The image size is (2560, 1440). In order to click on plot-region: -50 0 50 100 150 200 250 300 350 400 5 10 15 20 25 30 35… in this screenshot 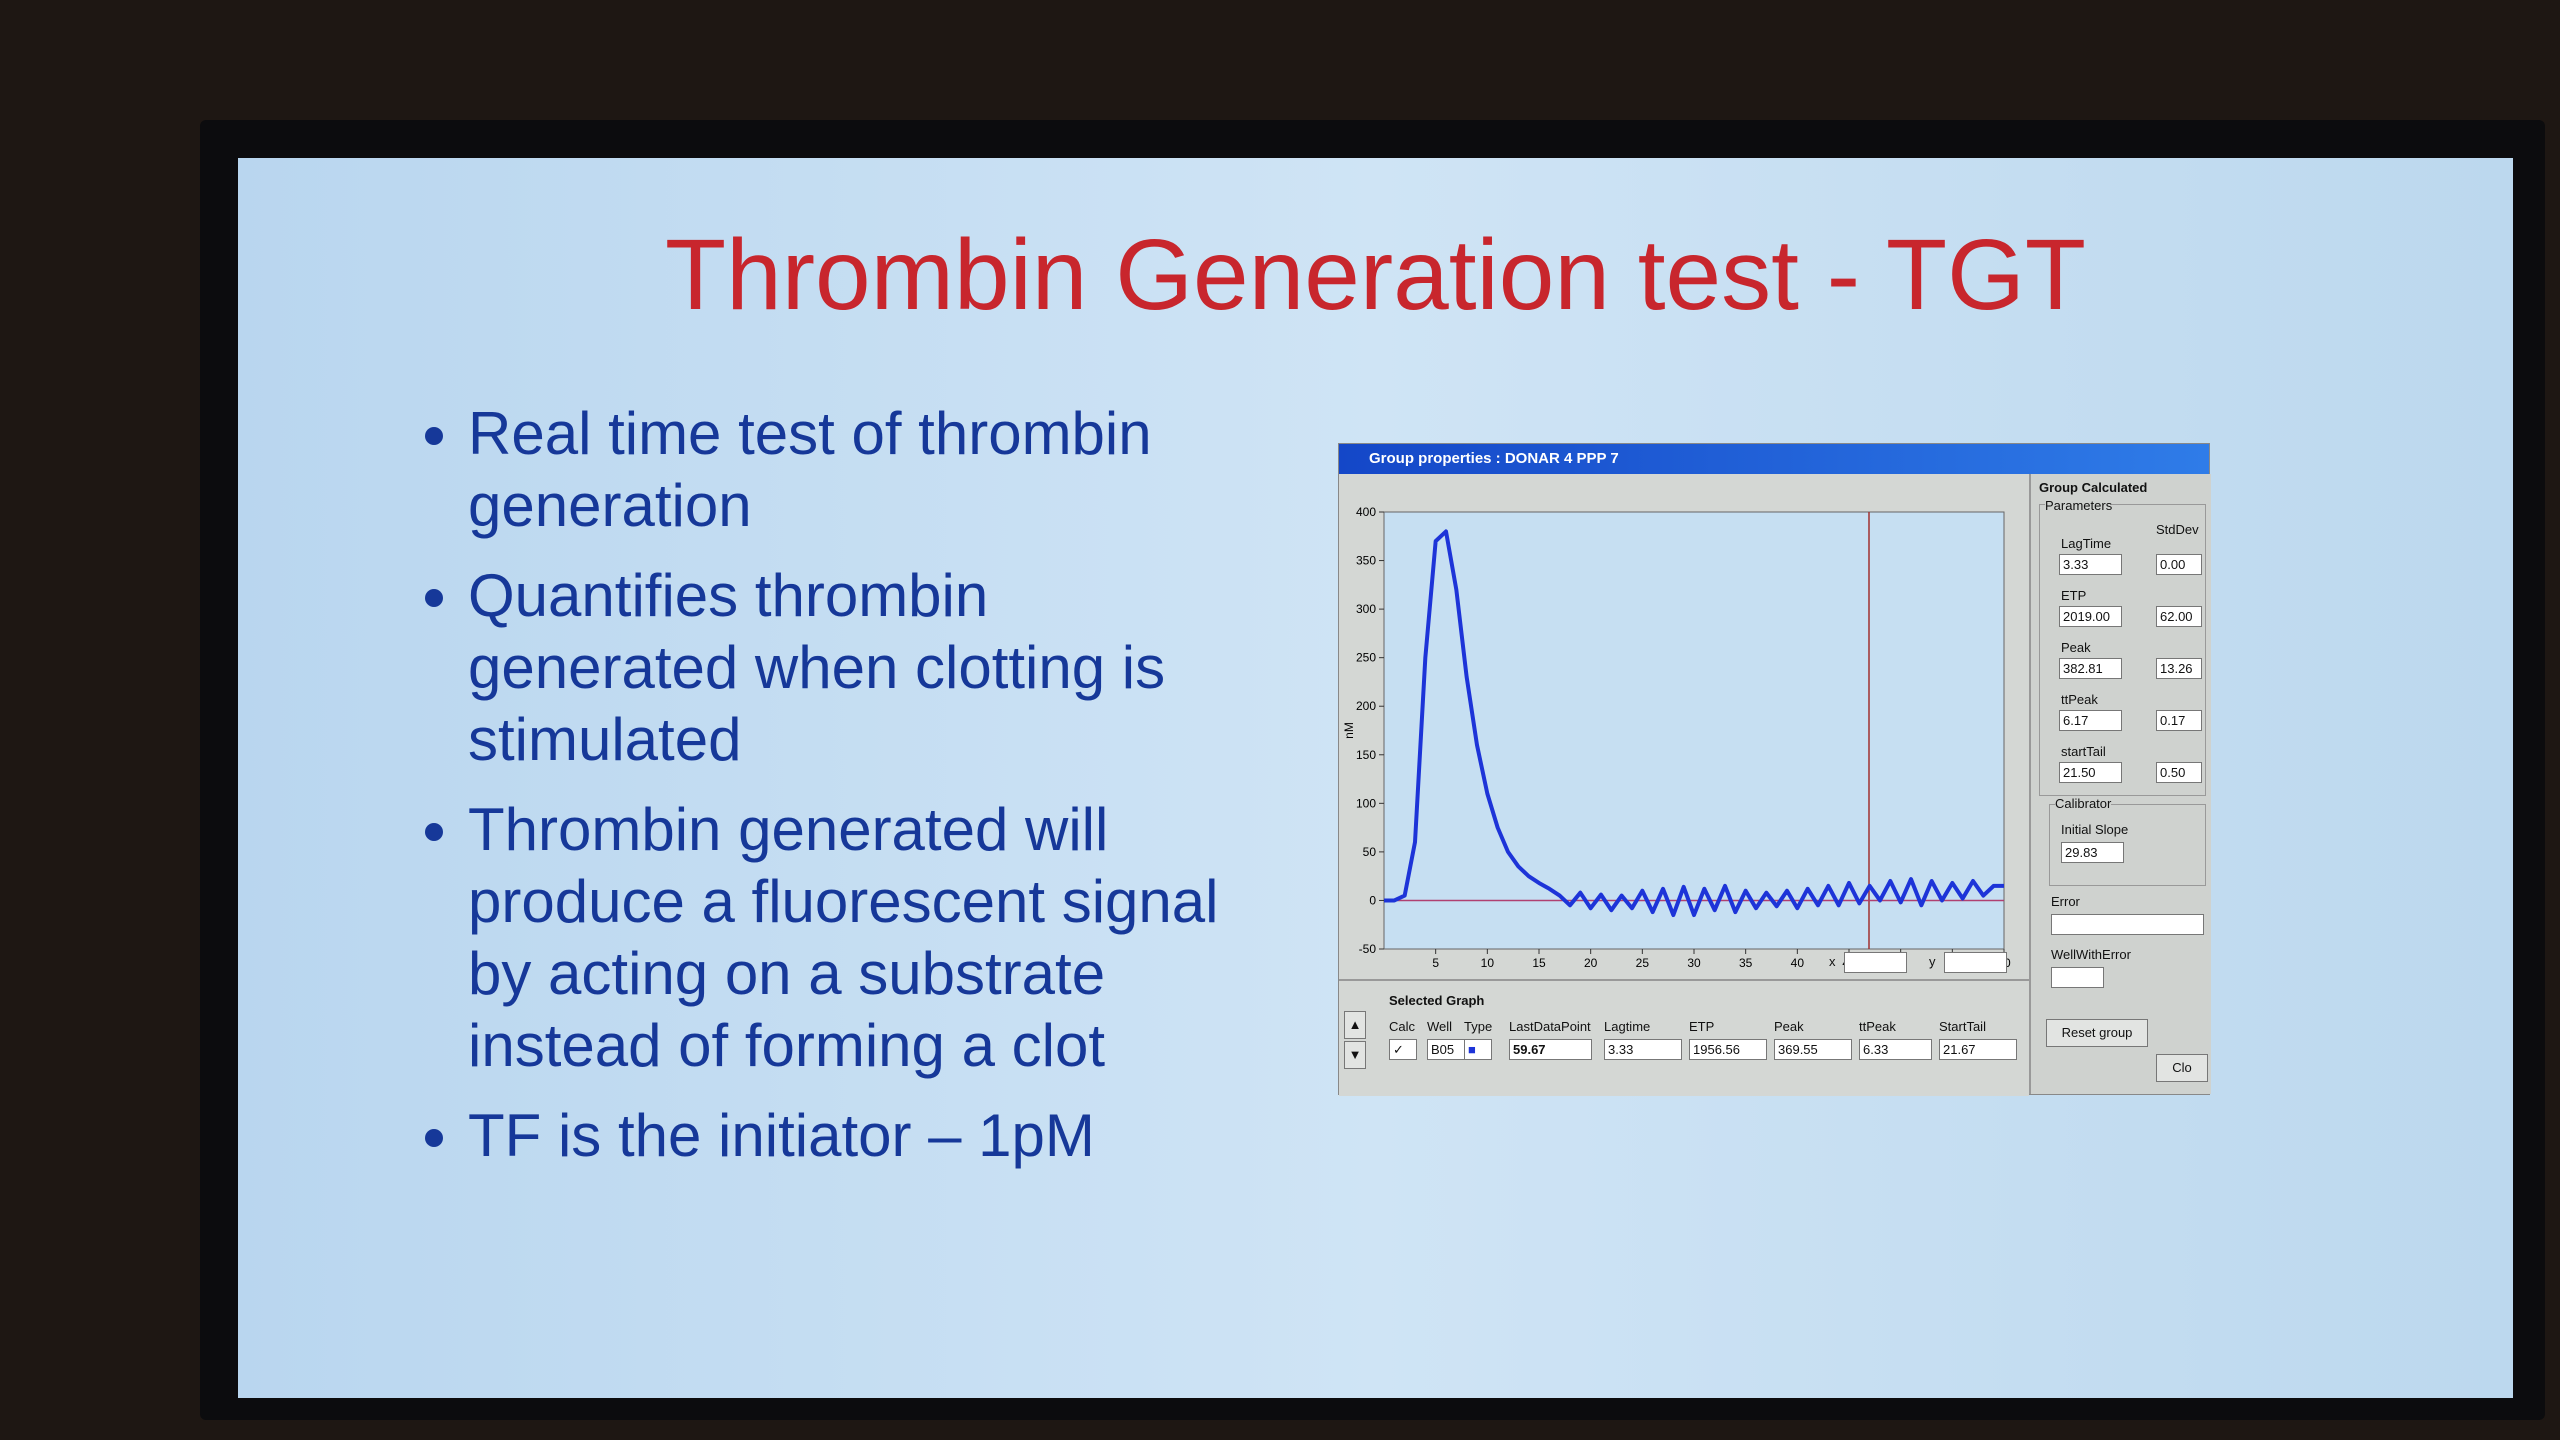, I will do `click(1684, 726)`.